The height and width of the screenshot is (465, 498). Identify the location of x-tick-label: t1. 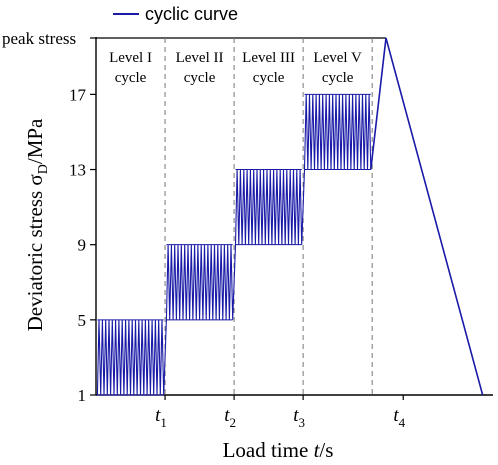
(161, 417).